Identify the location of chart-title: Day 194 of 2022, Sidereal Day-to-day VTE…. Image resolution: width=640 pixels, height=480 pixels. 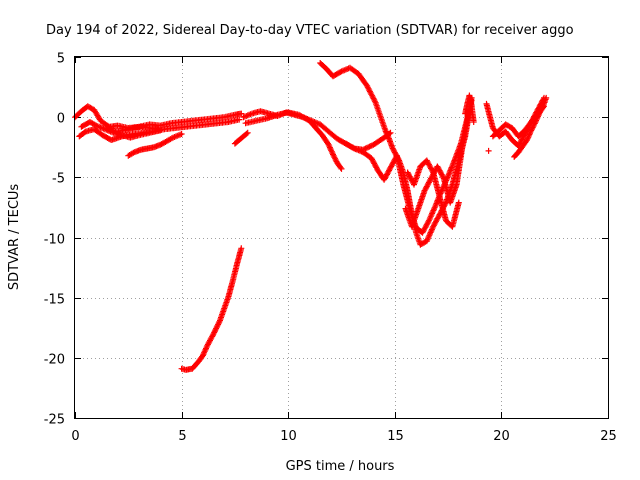
(310, 30).